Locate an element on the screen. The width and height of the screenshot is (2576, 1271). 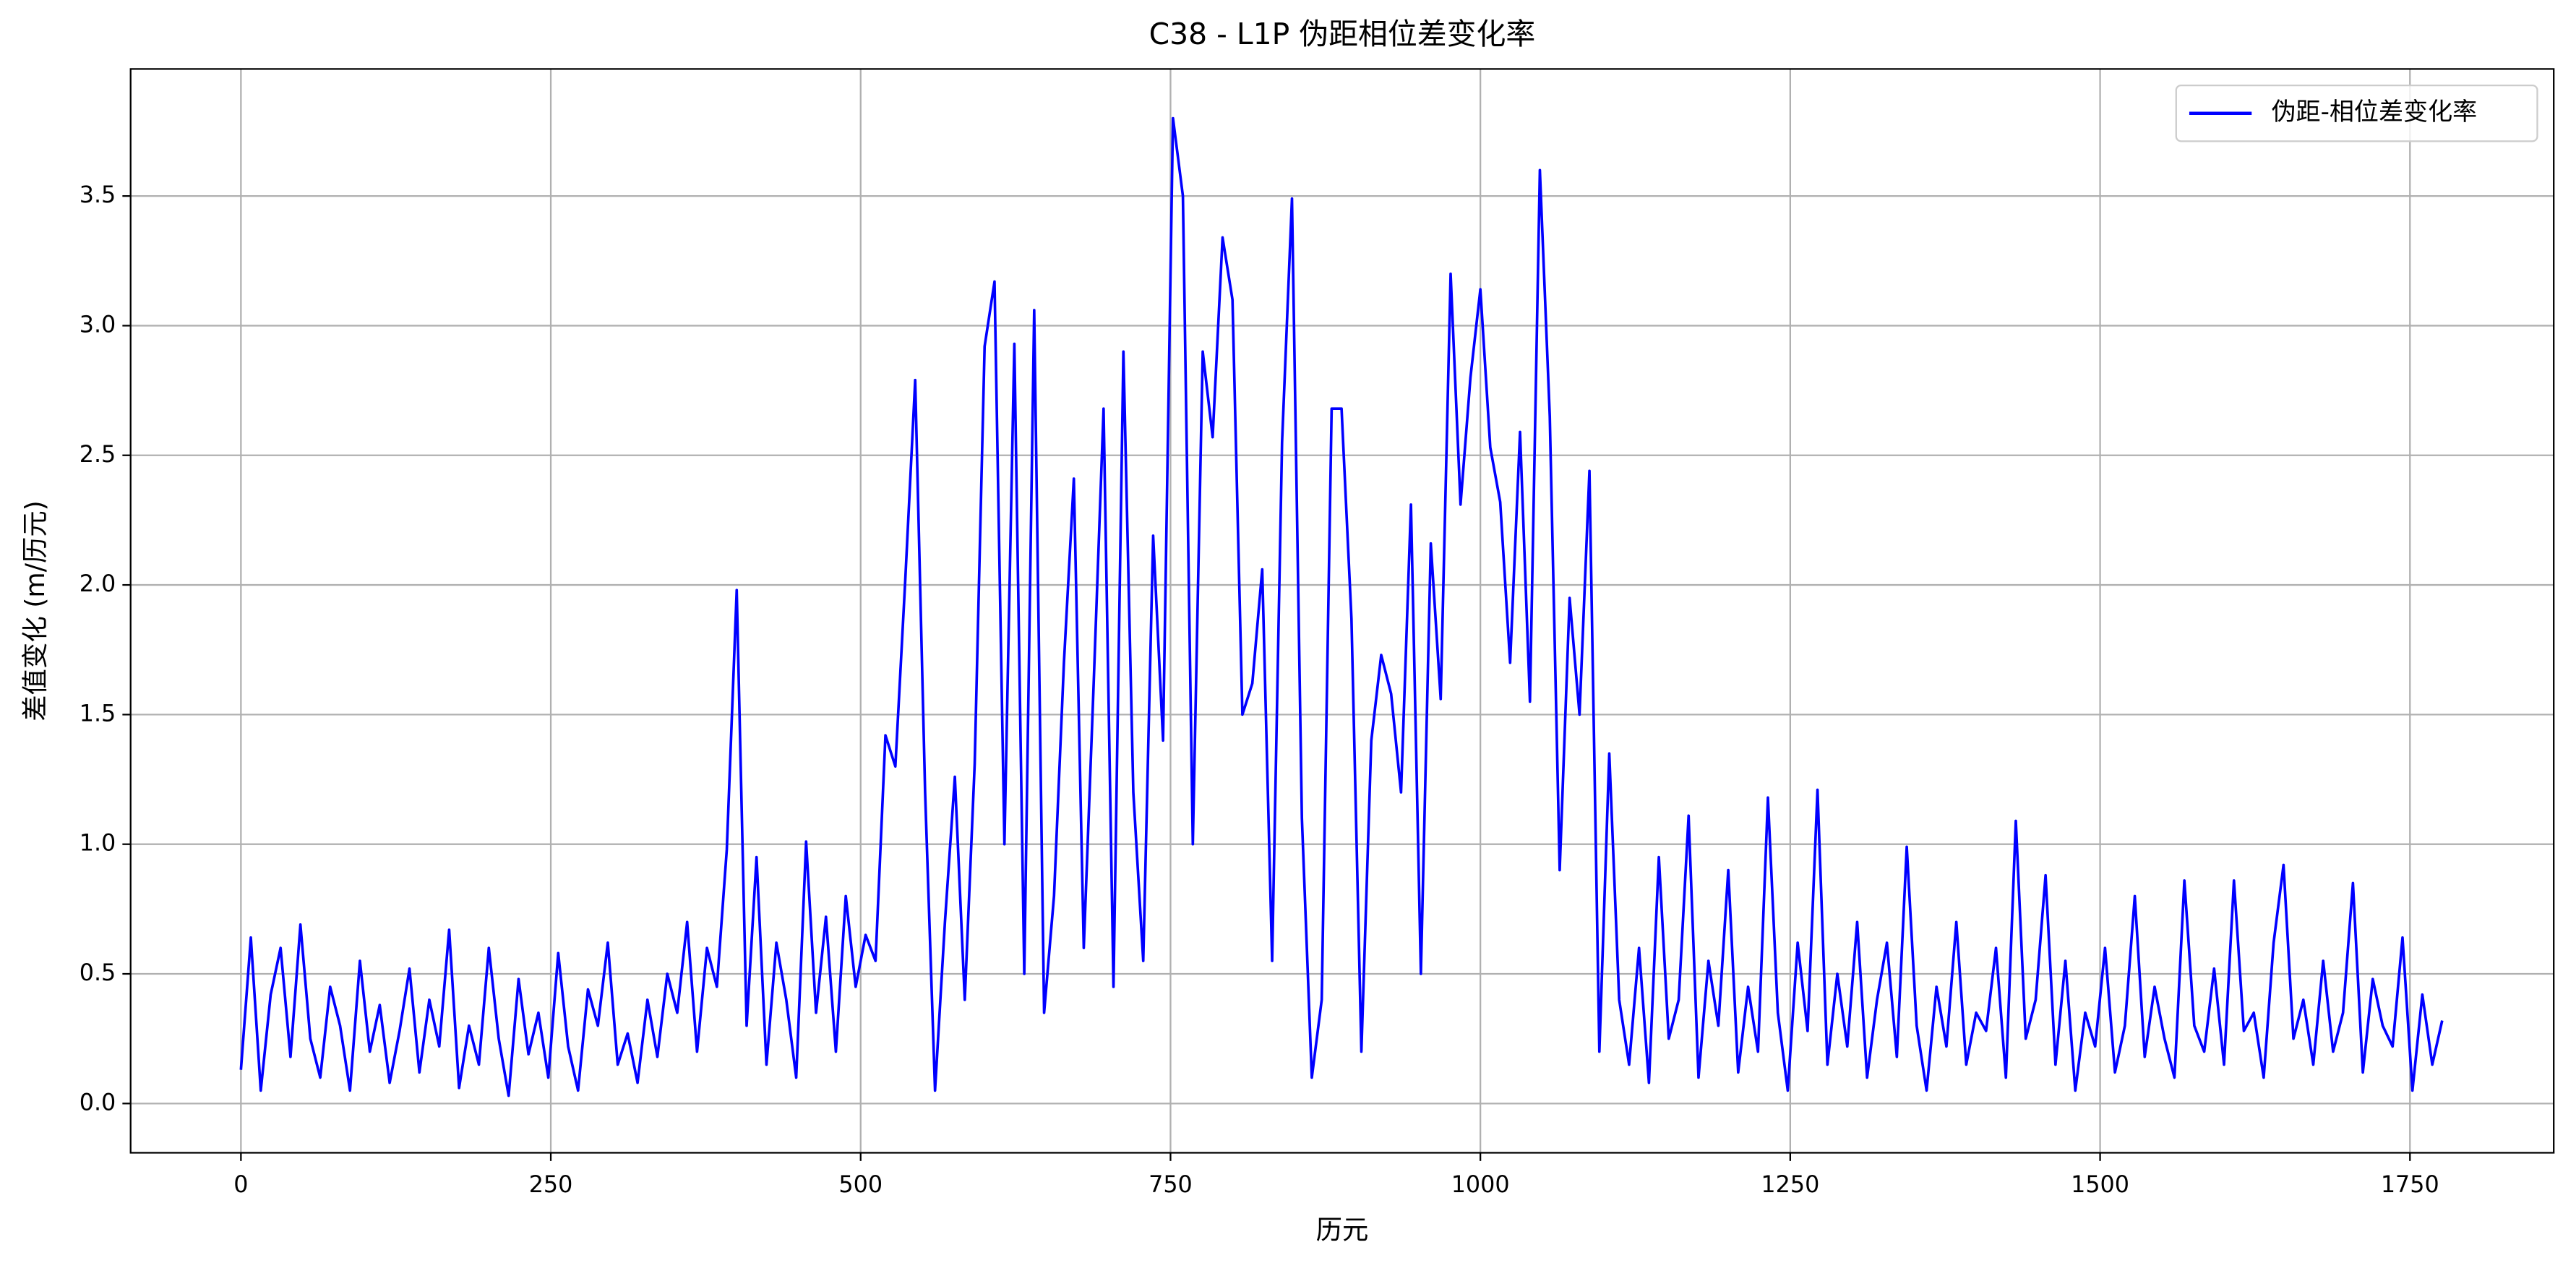
legend: 伪距-相位差变化率 is located at coordinates (2357, 113).